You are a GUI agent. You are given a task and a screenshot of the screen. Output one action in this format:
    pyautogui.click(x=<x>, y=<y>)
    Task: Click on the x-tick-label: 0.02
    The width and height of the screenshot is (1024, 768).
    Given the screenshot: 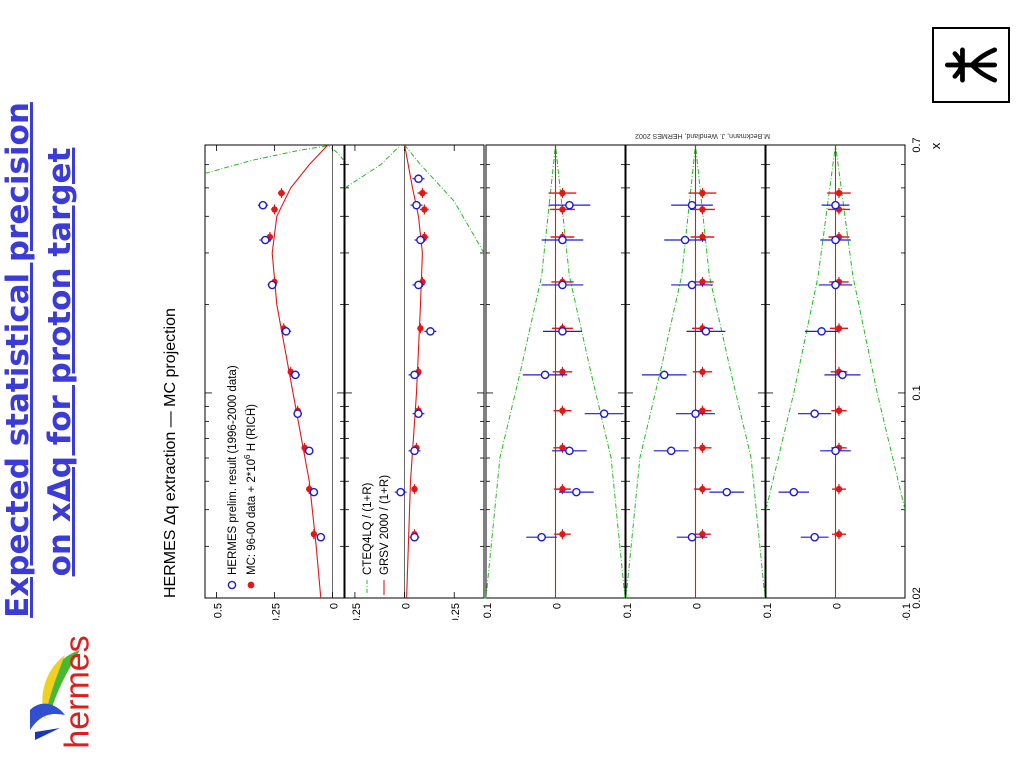 What is the action you would take?
    pyautogui.click(x=917, y=597)
    